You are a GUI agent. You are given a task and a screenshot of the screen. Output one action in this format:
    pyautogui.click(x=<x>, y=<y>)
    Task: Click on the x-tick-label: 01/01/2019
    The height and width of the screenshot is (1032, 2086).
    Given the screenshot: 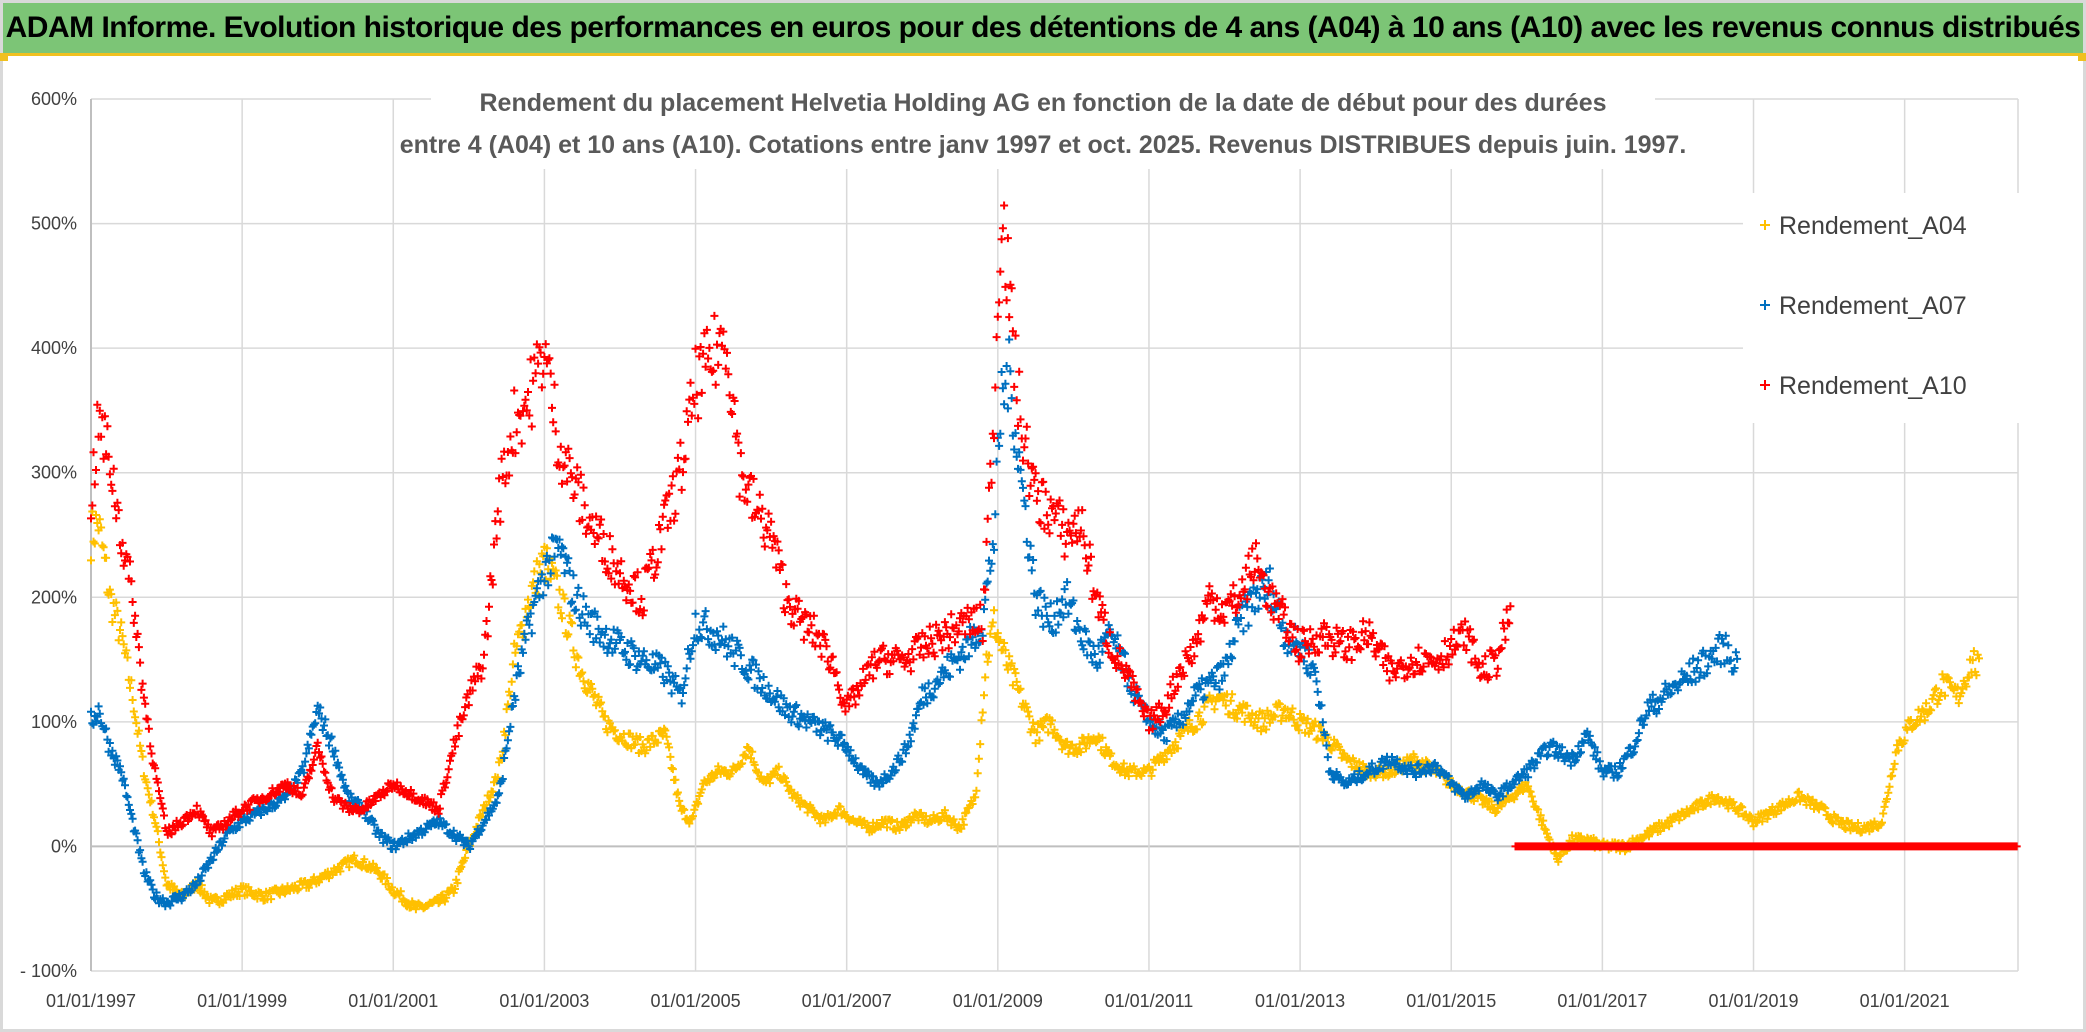 What is the action you would take?
    pyautogui.click(x=1753, y=1001)
    